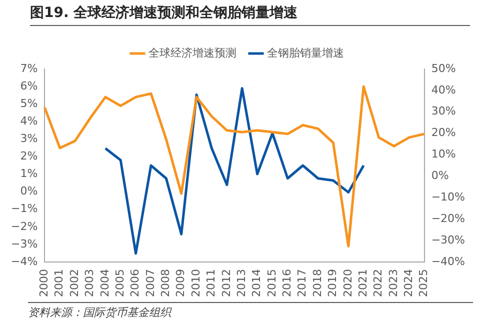 The image size is (478, 329). Describe the element at coordinates (257, 283) in the screenshot. I see `x-tick-label: 2014` at that location.